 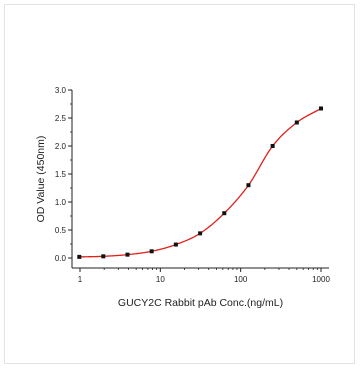 What do you see at coordinates (61, 90) in the screenshot?
I see `y-tick-label: 3.0` at bounding box center [61, 90].